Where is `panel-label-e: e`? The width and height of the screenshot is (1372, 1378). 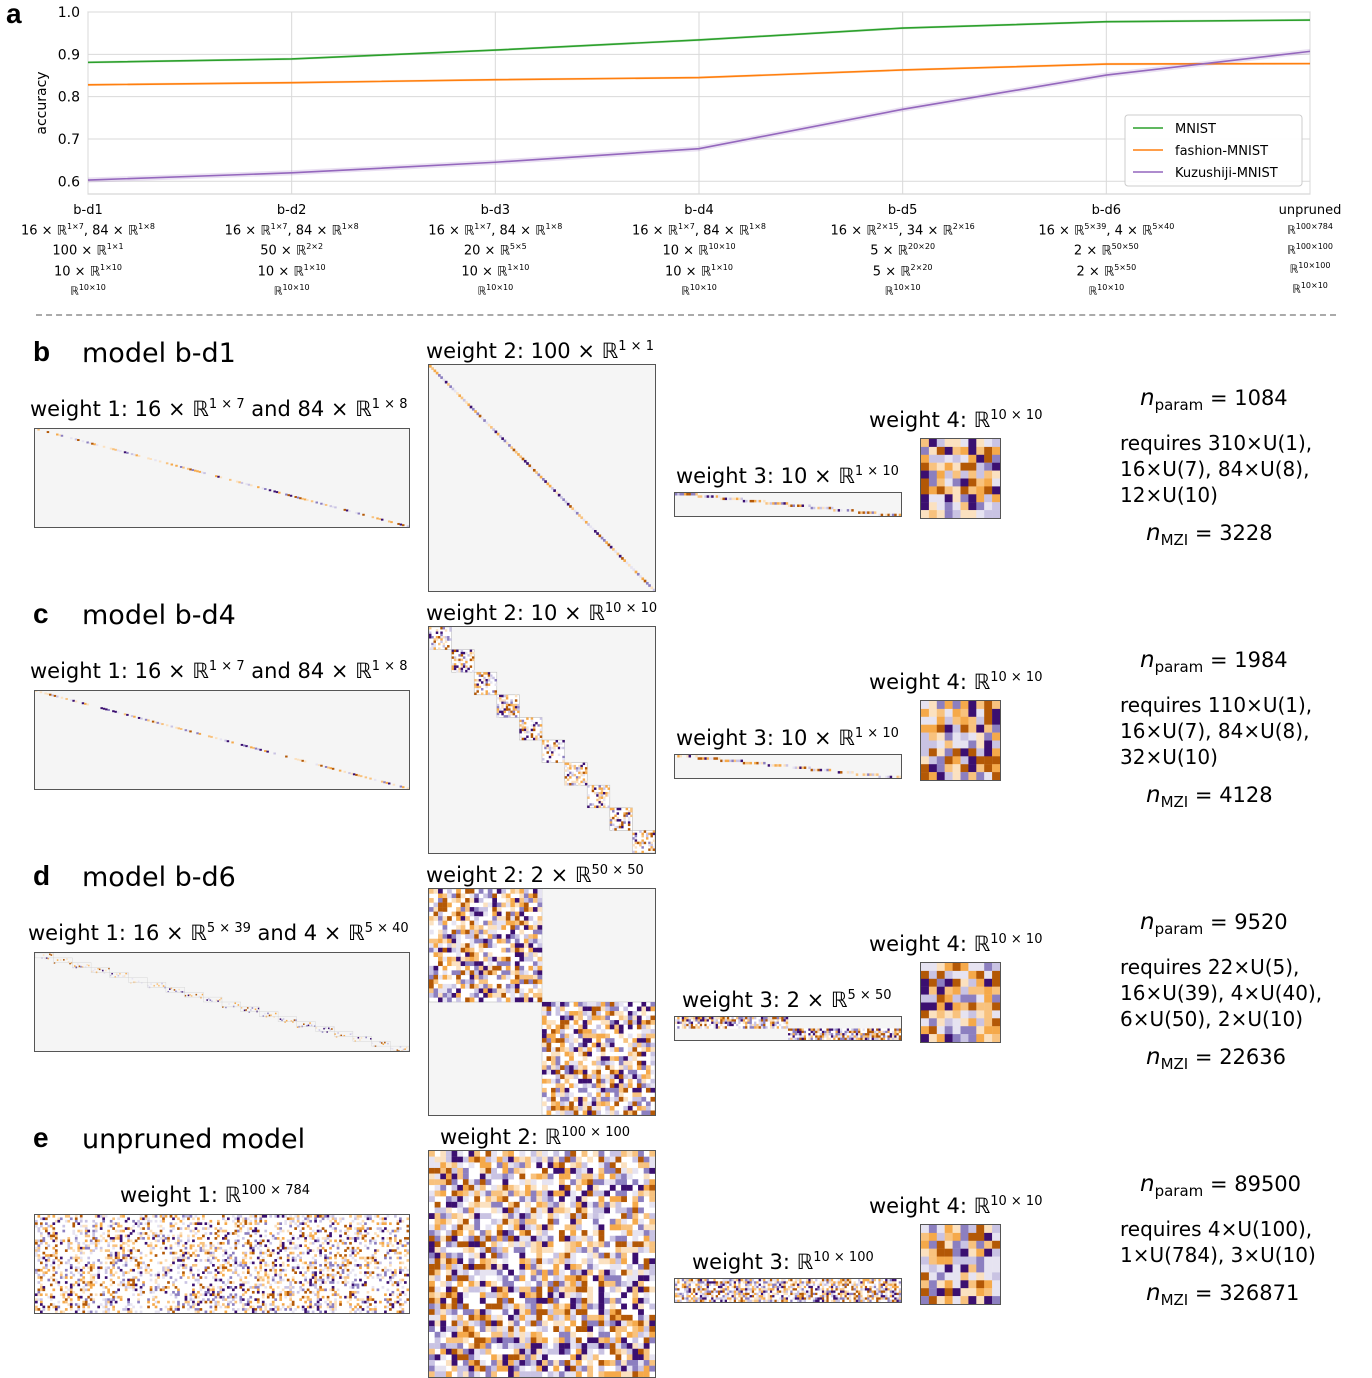 panel-label-e: e is located at coordinates (41, 1138).